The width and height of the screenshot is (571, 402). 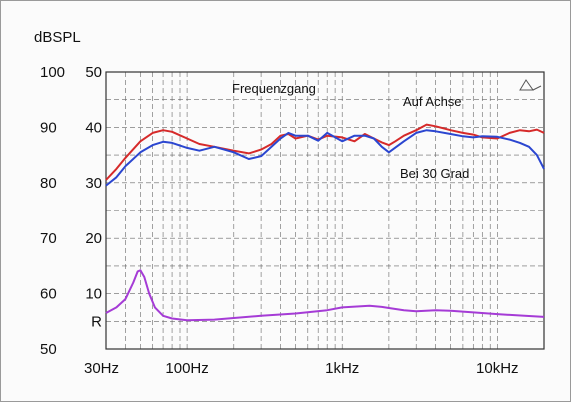 I want to click on series-line-auf-achse, so click(x=325, y=152).